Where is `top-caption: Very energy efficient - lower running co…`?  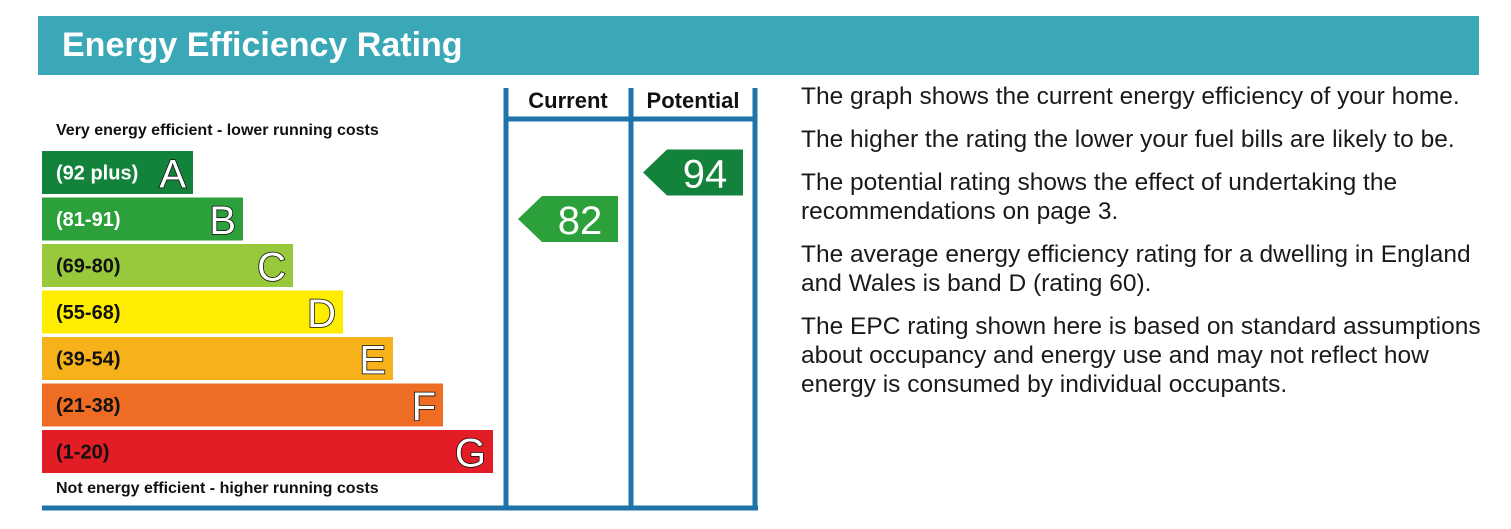
top-caption: Very energy efficient - lower running co… is located at coordinates (217, 130).